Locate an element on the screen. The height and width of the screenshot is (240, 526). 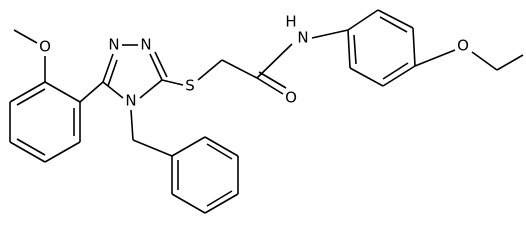
atom-label: H is located at coordinates (290, 22).